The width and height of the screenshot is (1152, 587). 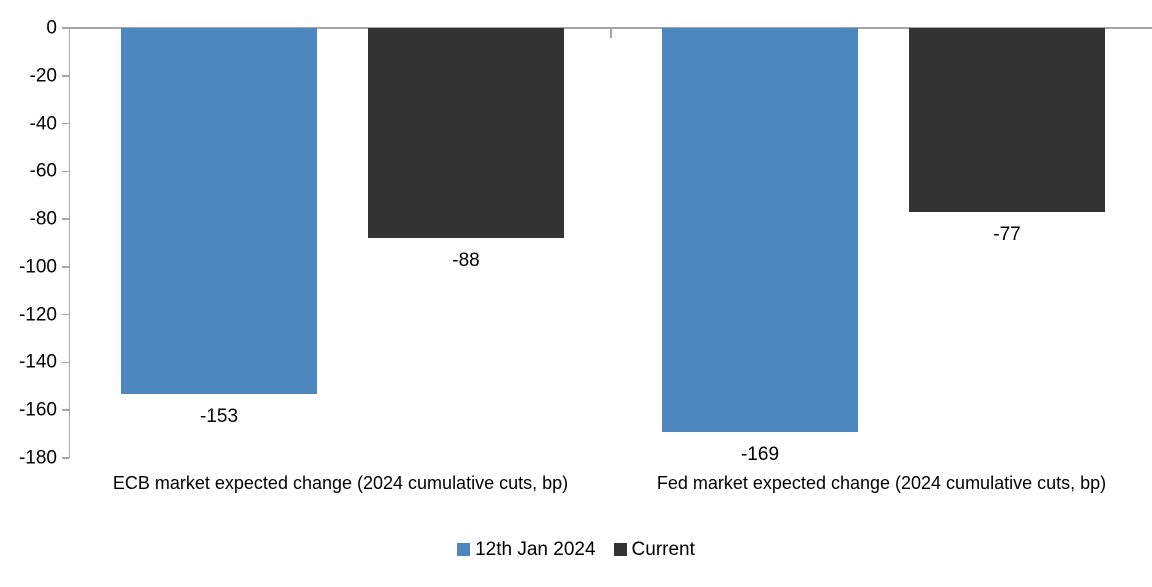 What do you see at coordinates (43, 171) in the screenshot?
I see `y-axis-tick-label: -60` at bounding box center [43, 171].